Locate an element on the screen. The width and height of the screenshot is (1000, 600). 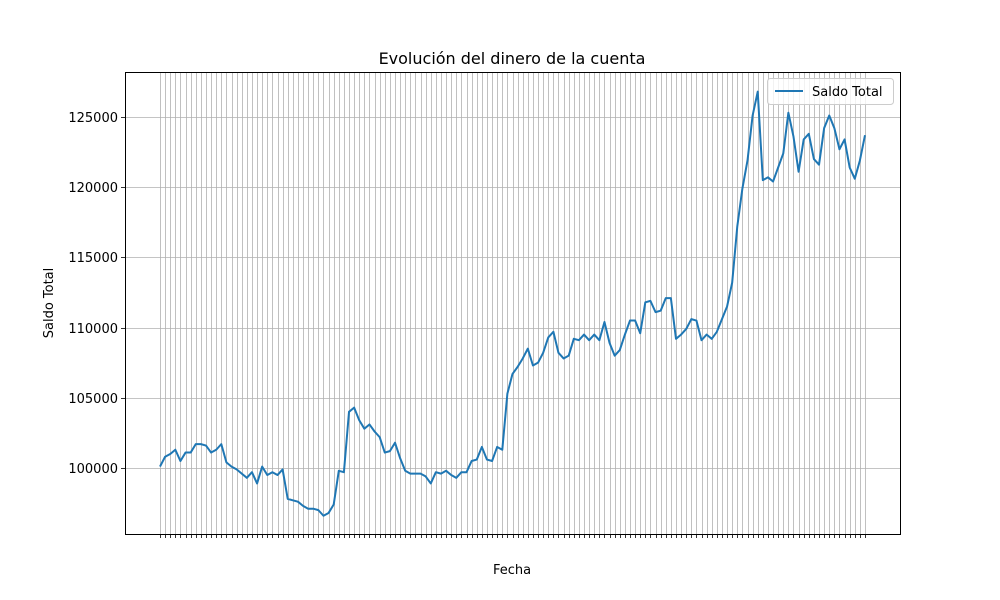
legend-box is located at coordinates (830, 91).